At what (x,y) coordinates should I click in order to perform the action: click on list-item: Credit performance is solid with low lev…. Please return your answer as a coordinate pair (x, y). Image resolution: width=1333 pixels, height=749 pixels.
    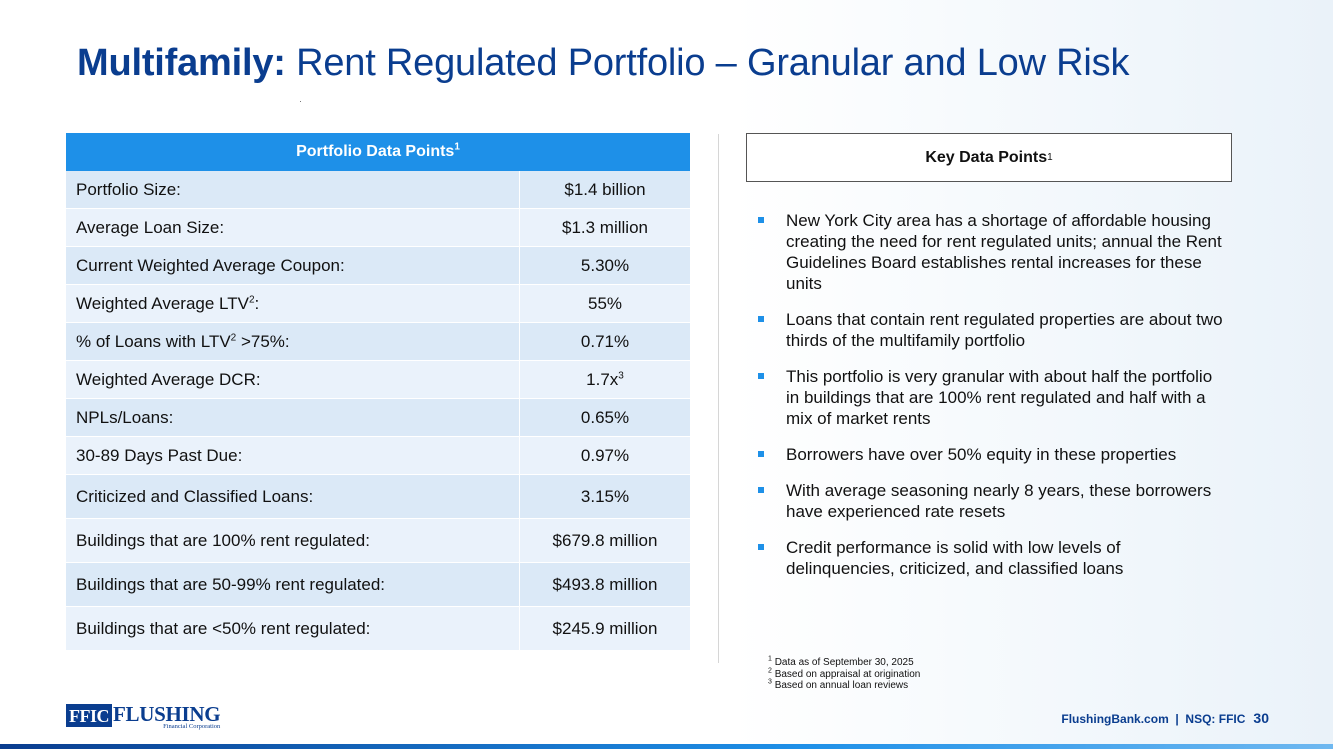
    Looking at the image, I should click on (993, 558).